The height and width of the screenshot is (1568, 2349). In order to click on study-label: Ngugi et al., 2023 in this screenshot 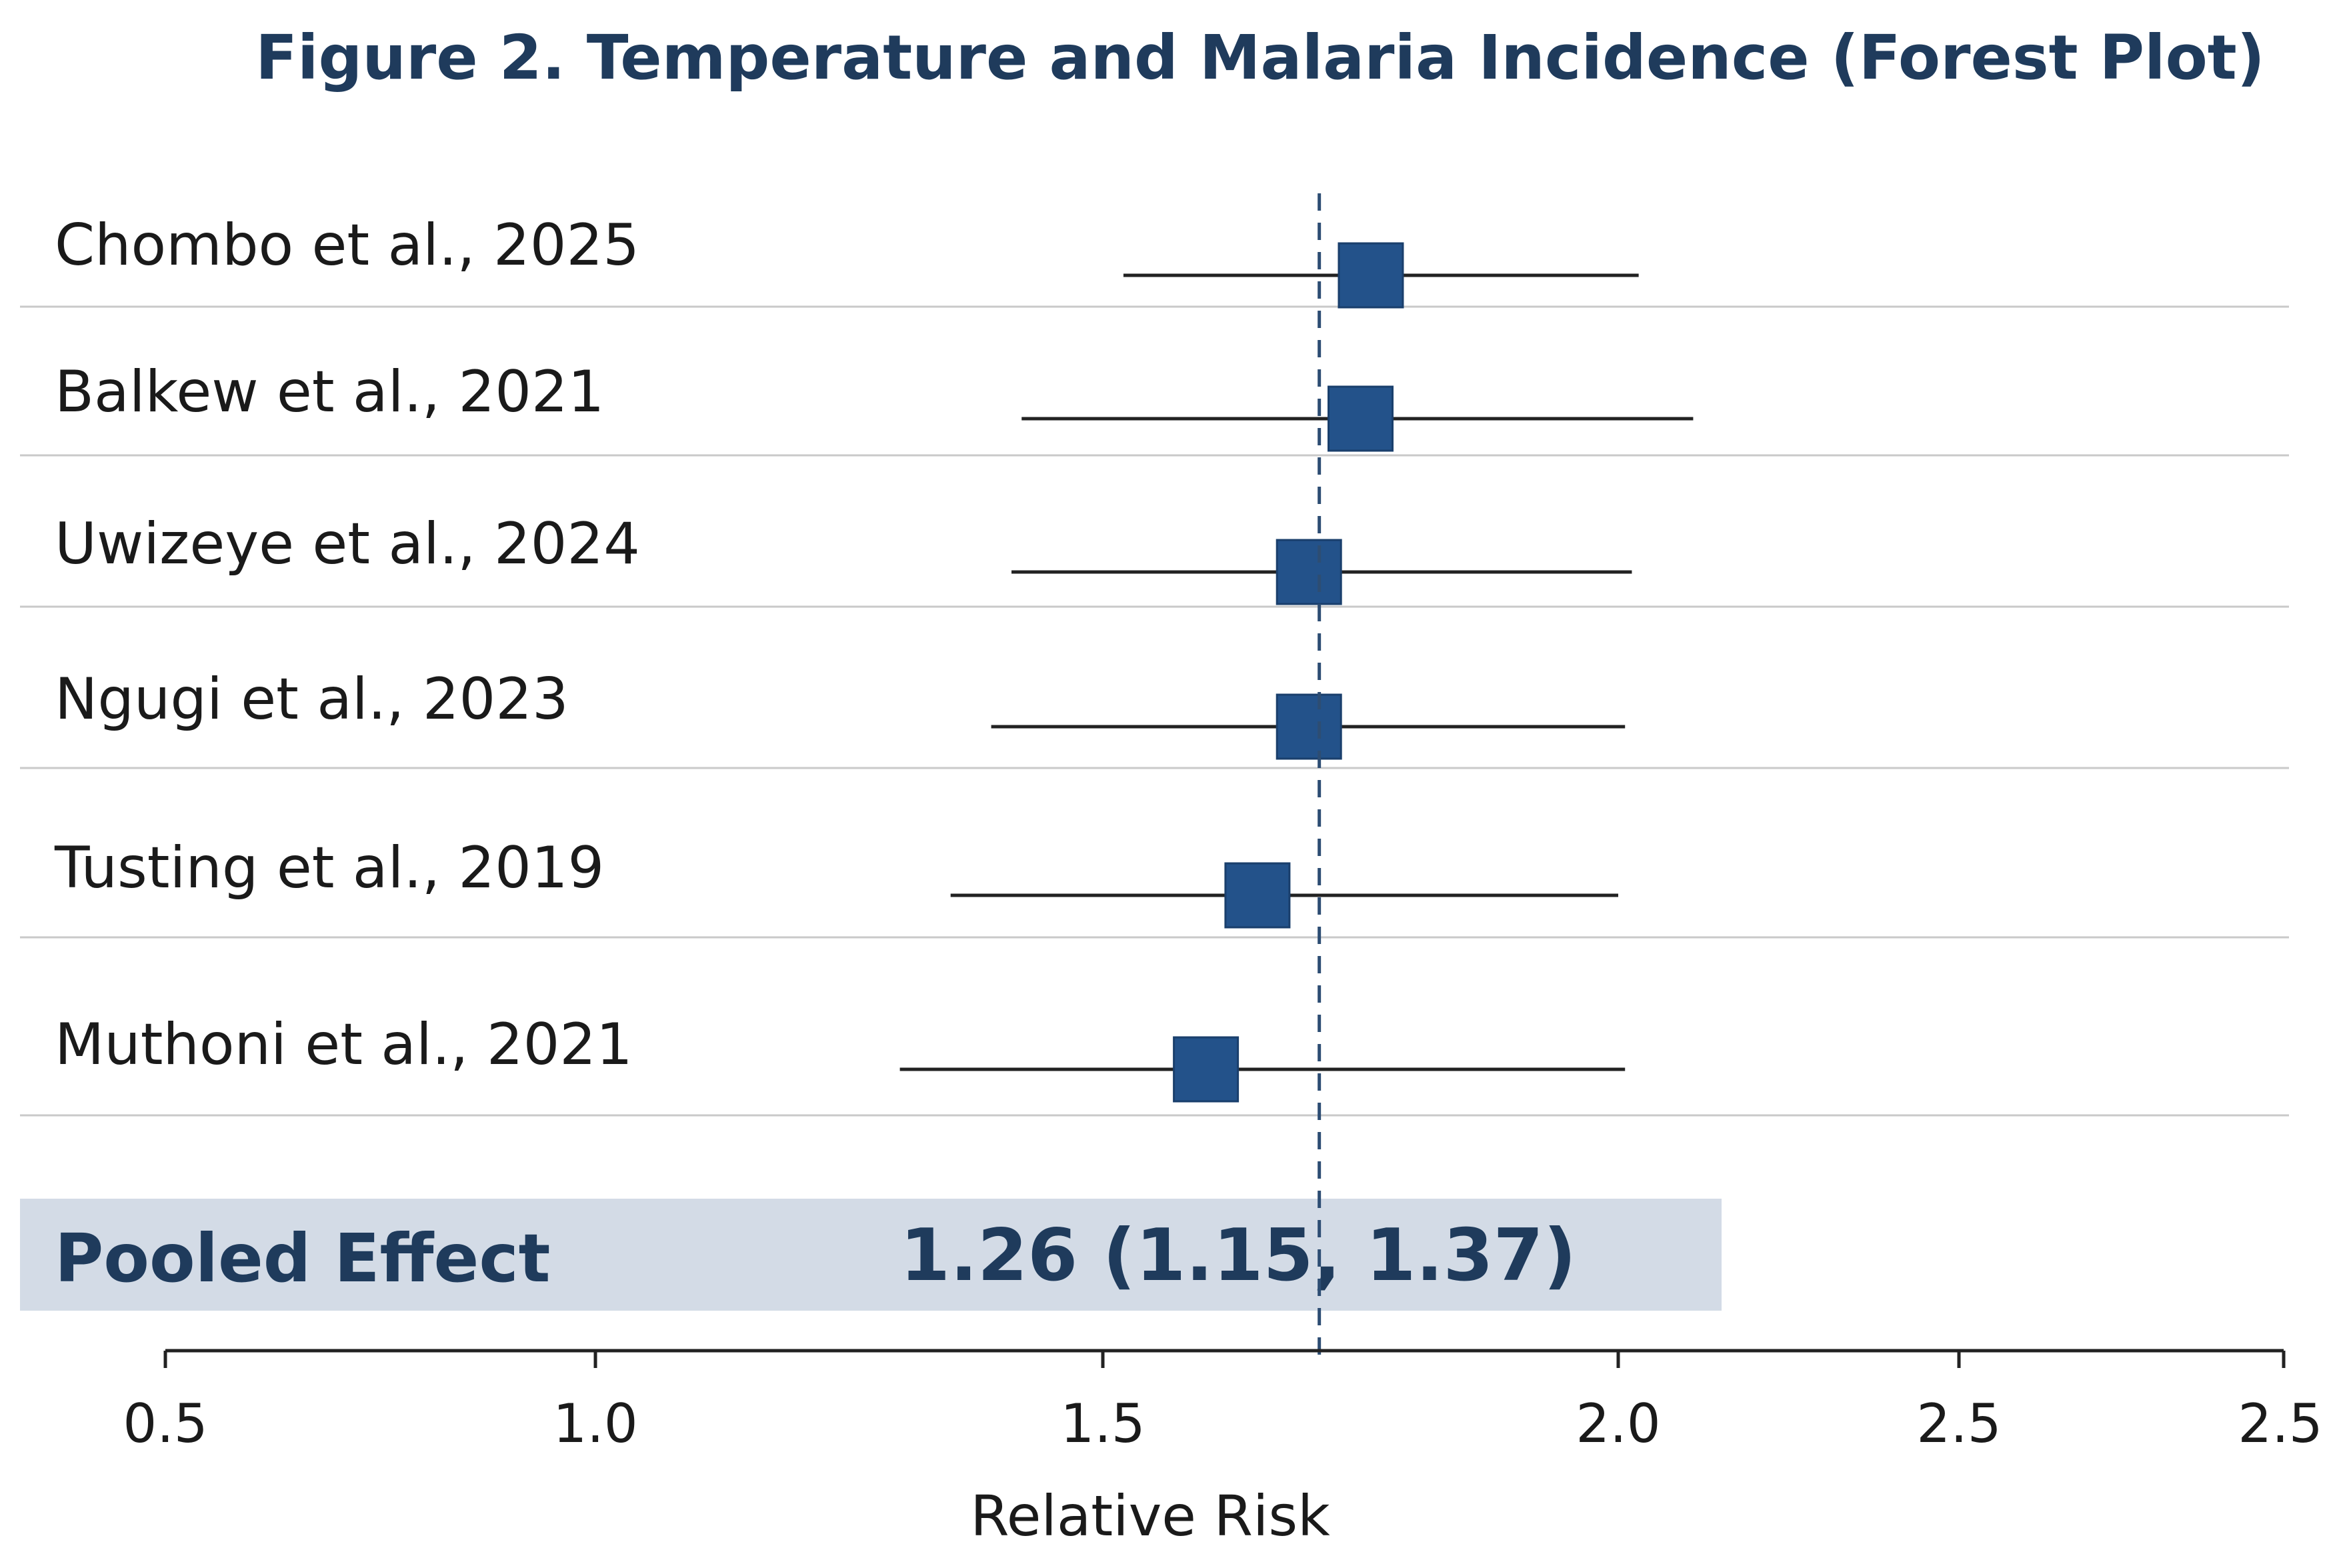, I will do `click(312, 699)`.